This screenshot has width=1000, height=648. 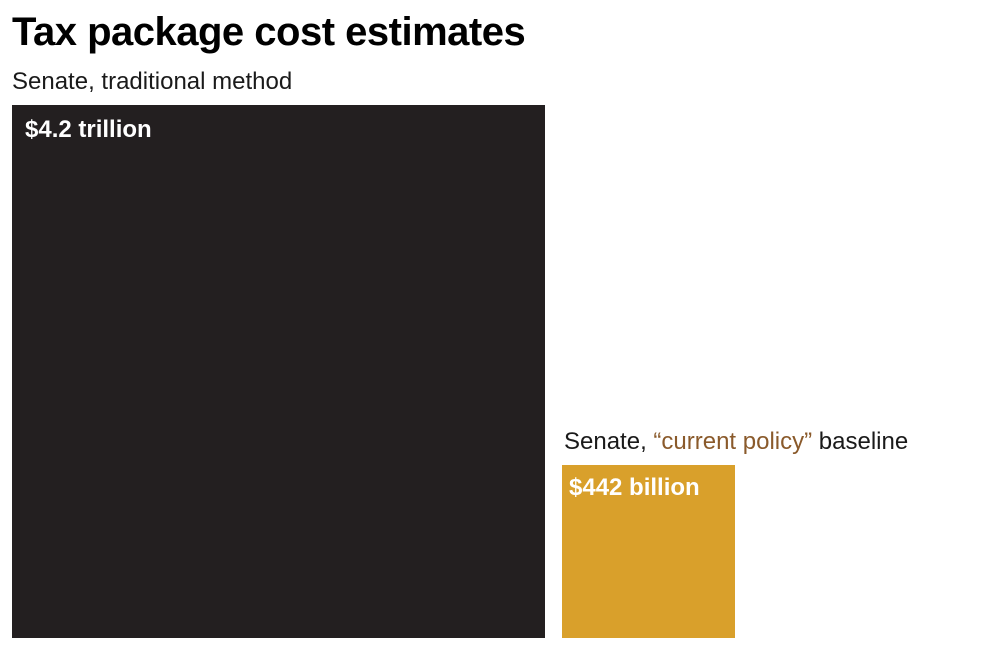 I want to click on square-current-policy, so click(x=648, y=551).